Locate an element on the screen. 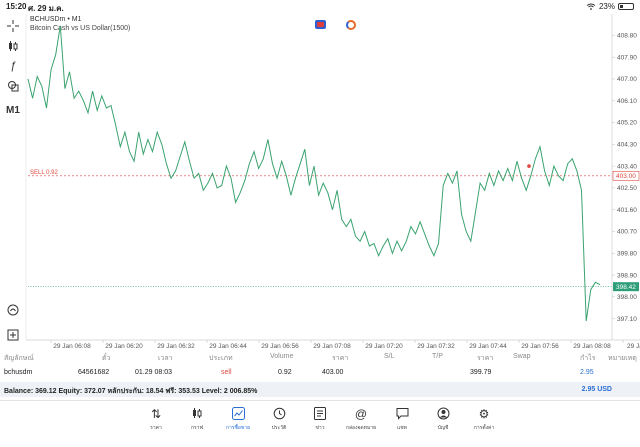 This screenshot has height=447, width=640. account-icon is located at coordinates (443, 414).